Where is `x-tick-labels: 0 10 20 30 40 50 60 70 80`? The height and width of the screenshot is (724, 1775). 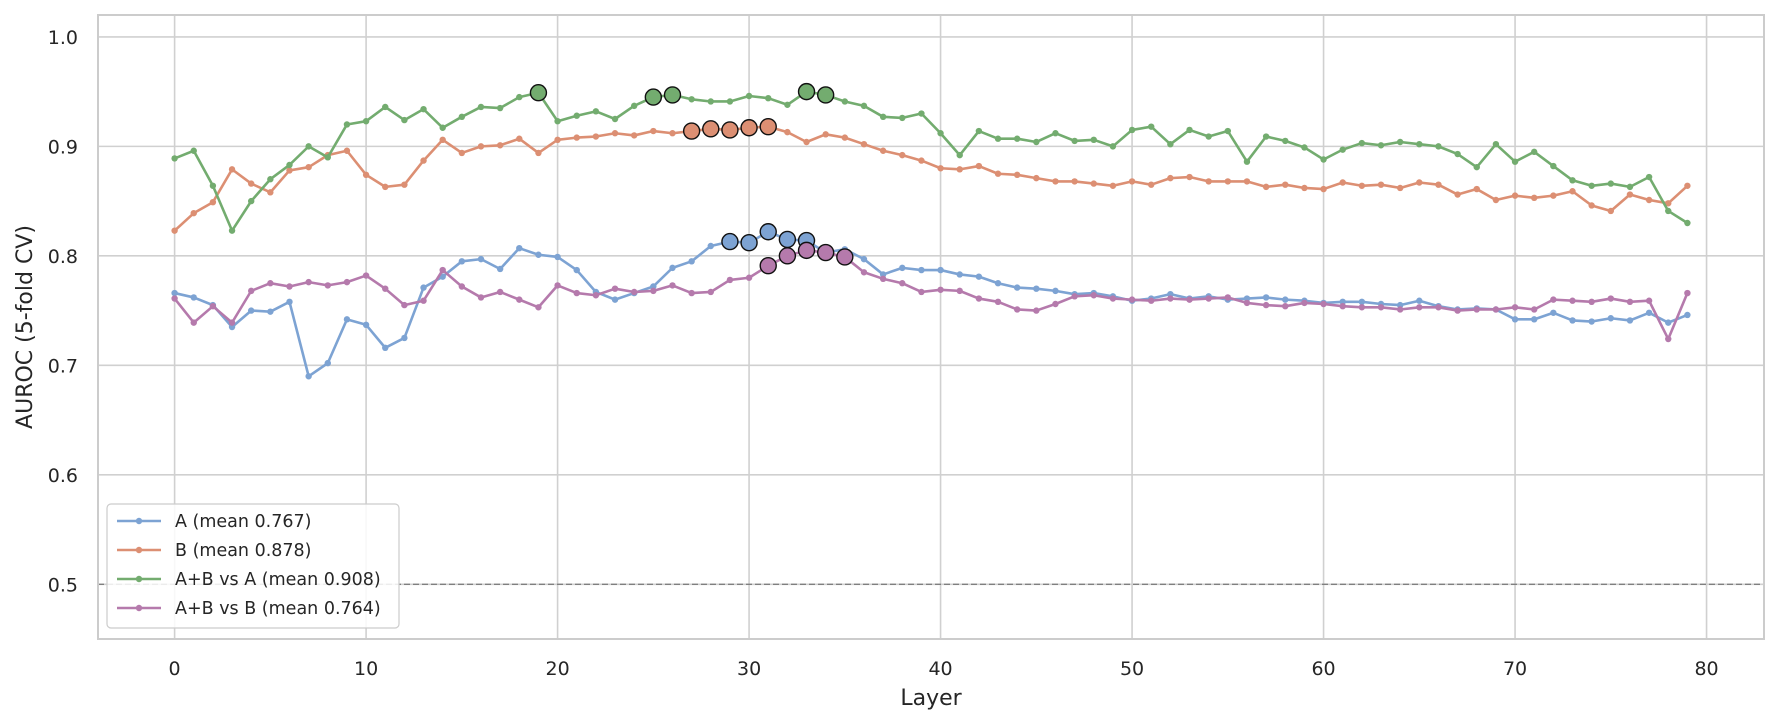
x-tick-labels: 0 10 20 30 40 50 60 70 80 is located at coordinates (944, 669).